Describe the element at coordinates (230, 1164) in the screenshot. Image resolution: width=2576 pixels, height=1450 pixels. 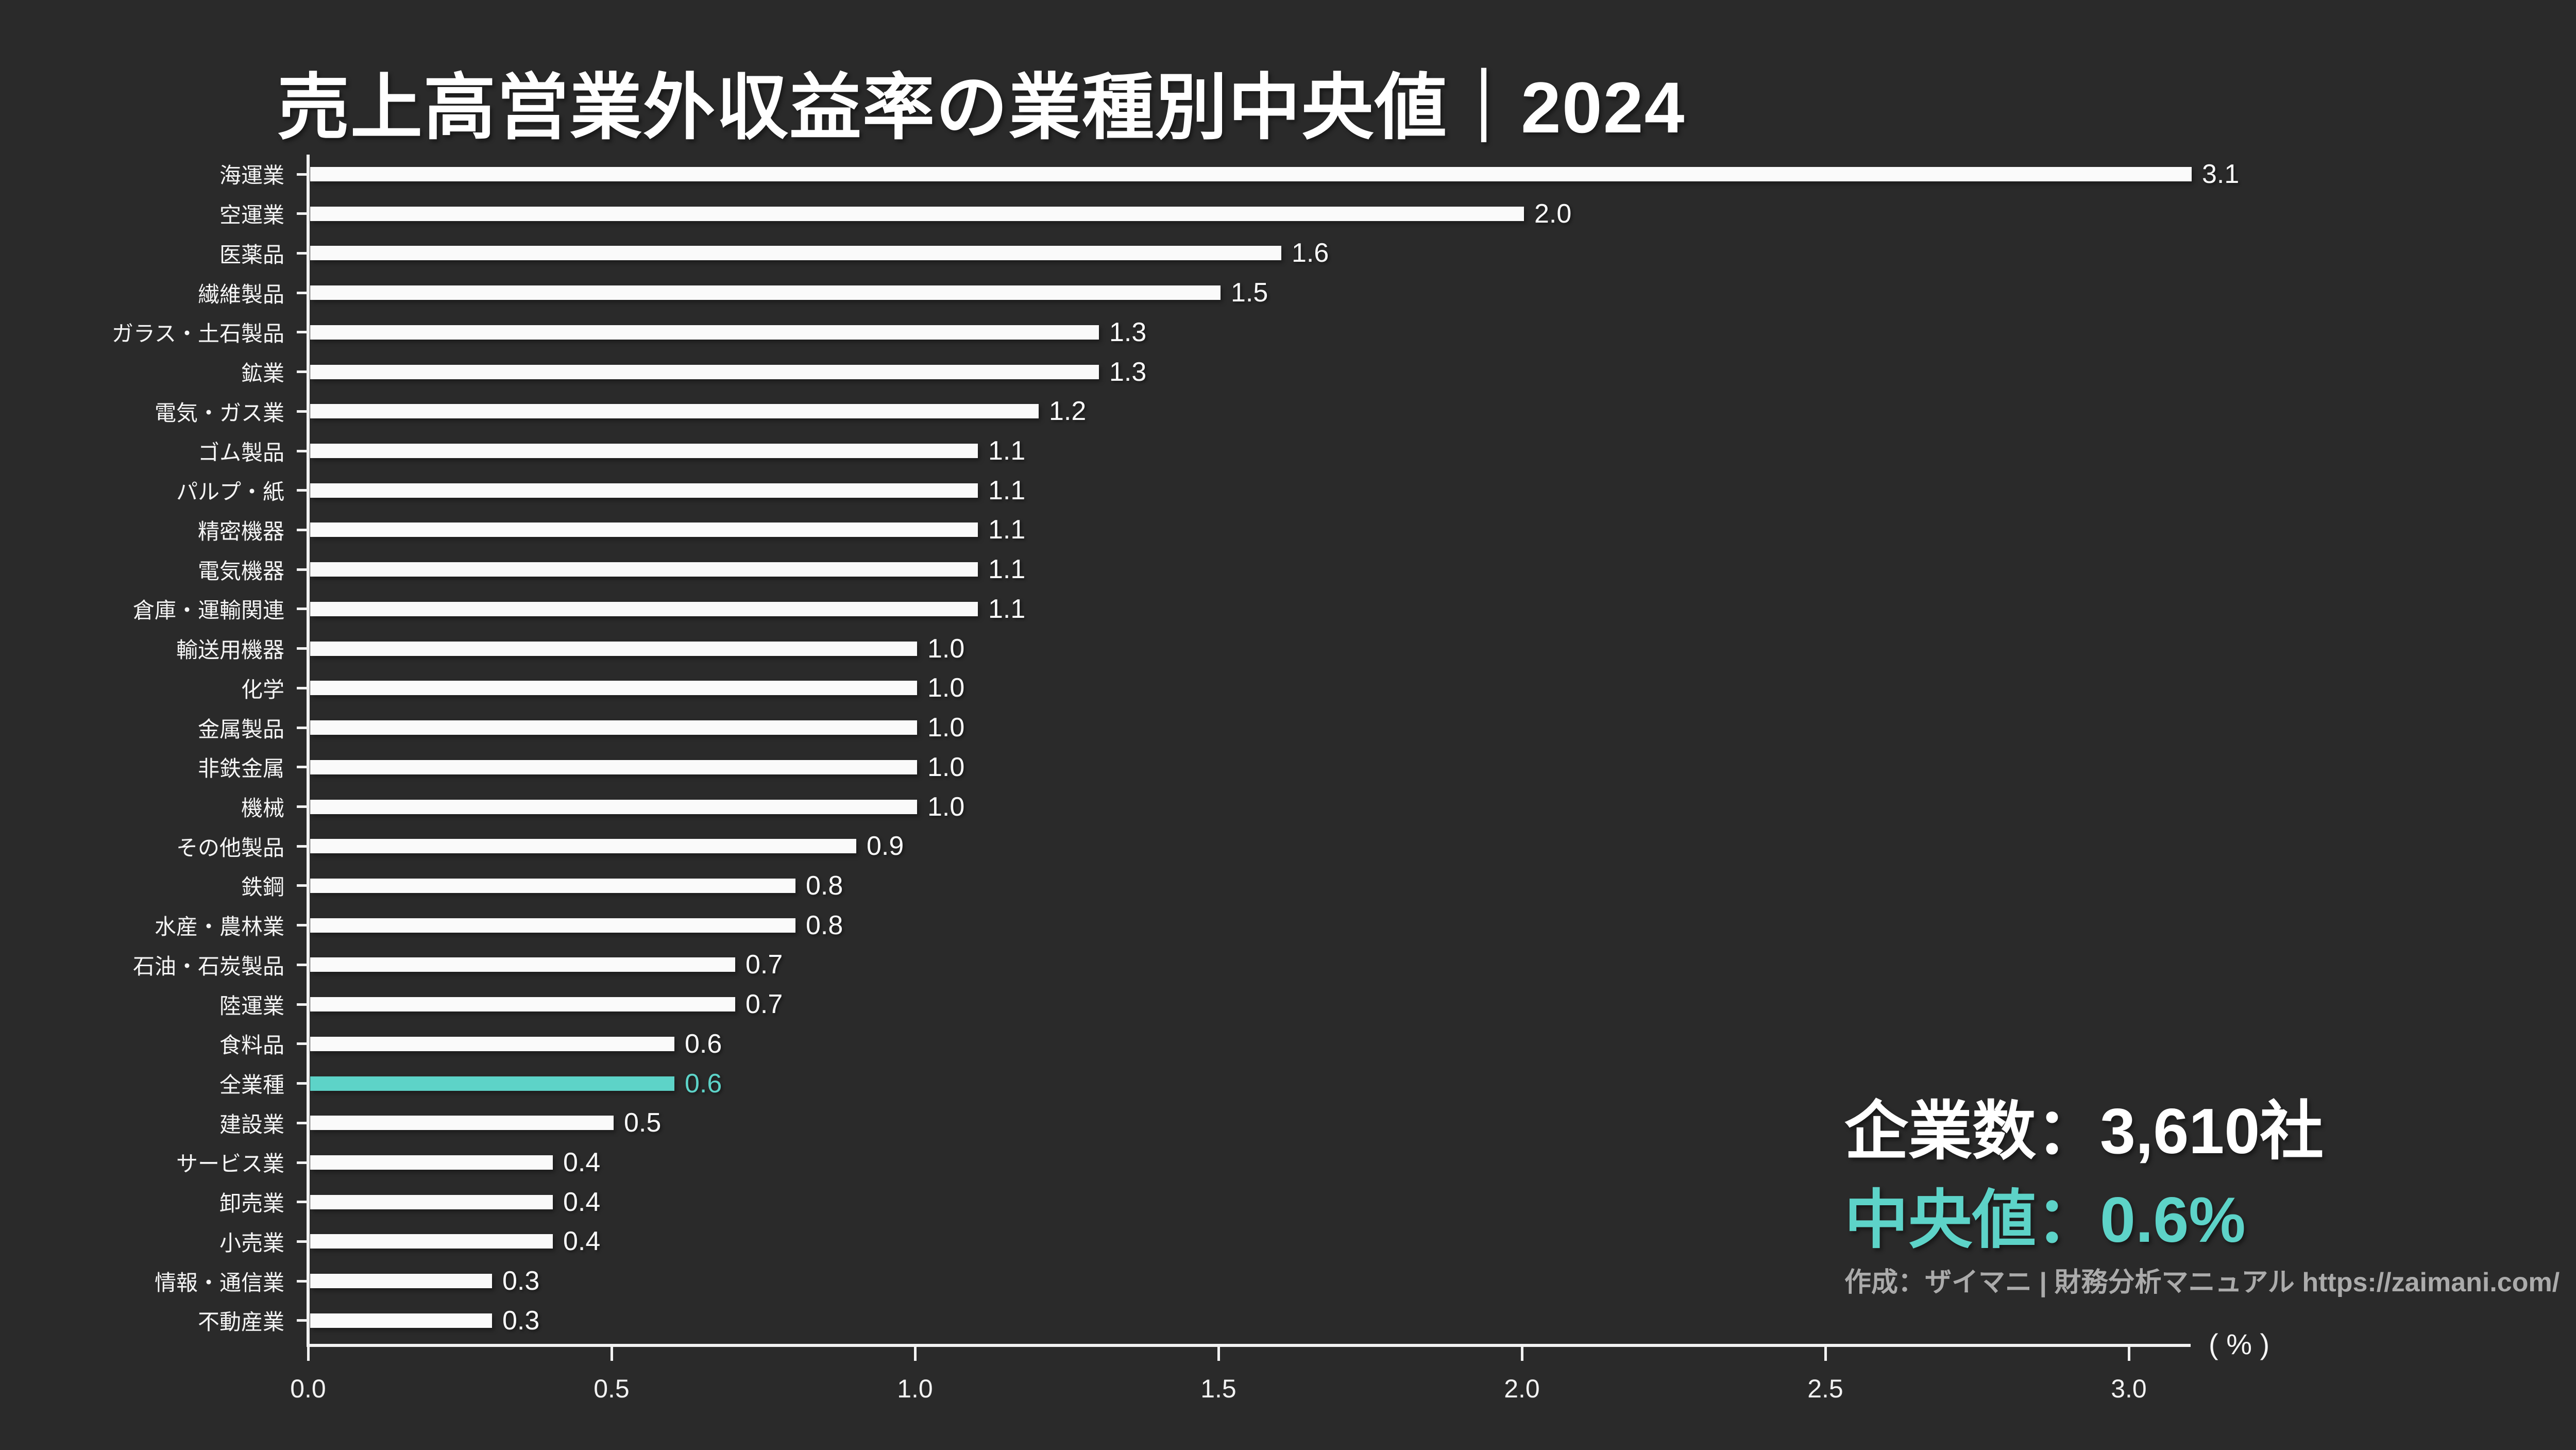
I see `category-label: サービス業` at that location.